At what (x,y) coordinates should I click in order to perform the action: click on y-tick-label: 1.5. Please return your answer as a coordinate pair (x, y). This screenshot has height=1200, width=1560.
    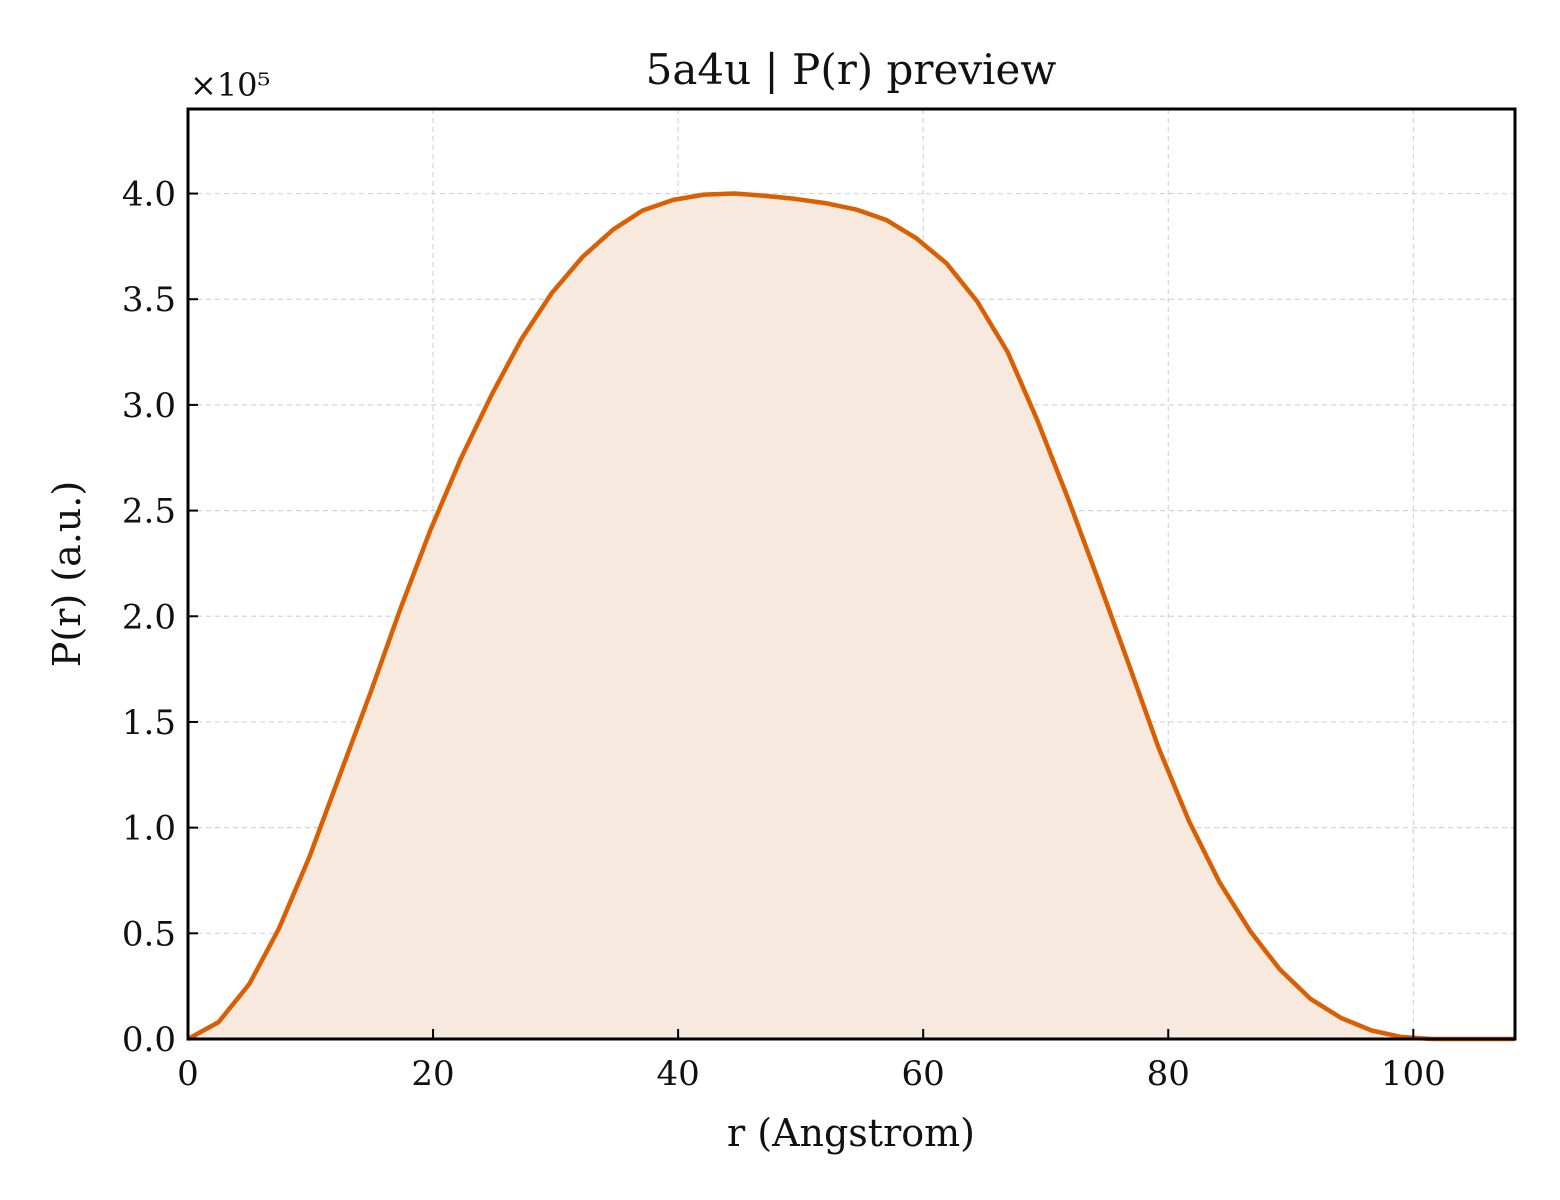
    Looking at the image, I should click on (149, 723).